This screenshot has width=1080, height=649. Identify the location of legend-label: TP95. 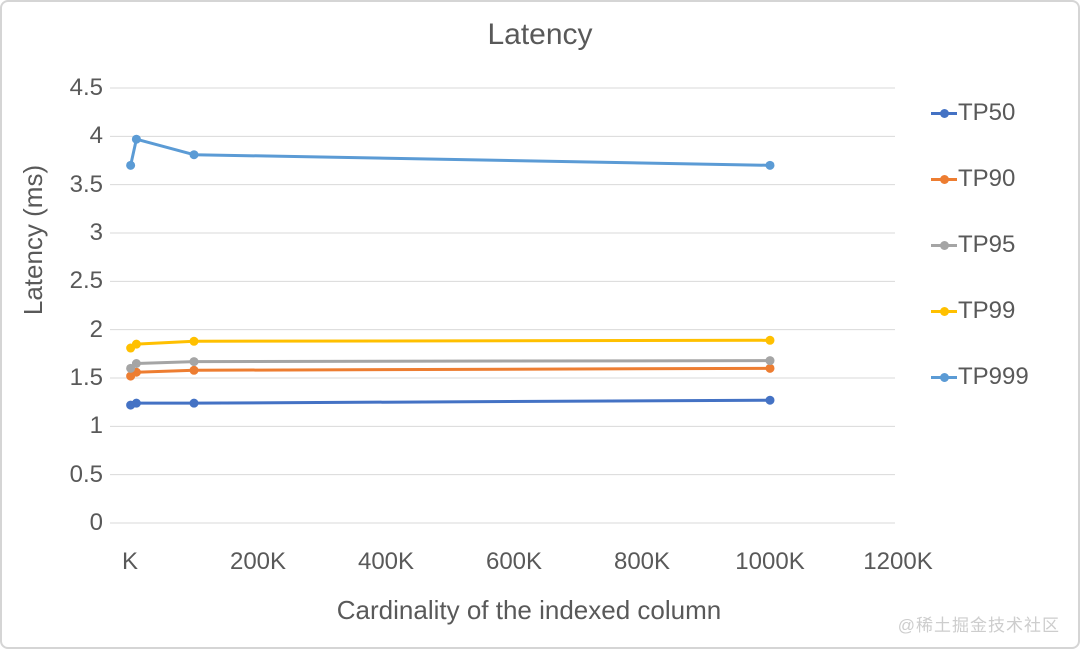
(987, 244).